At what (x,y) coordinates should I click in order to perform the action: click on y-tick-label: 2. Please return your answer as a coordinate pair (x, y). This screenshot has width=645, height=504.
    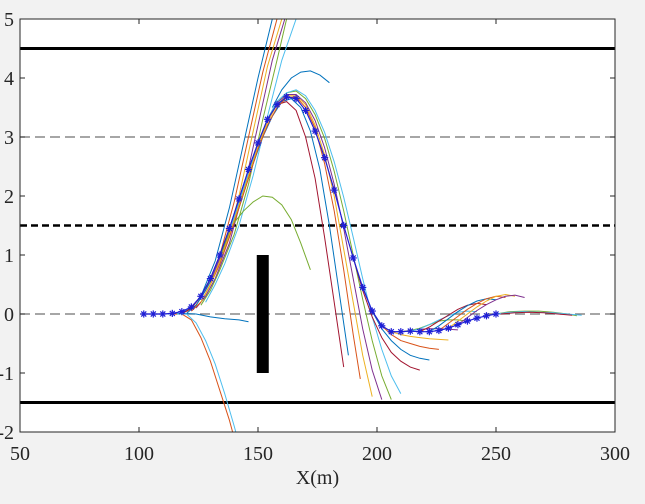
    Looking at the image, I should click on (9, 197).